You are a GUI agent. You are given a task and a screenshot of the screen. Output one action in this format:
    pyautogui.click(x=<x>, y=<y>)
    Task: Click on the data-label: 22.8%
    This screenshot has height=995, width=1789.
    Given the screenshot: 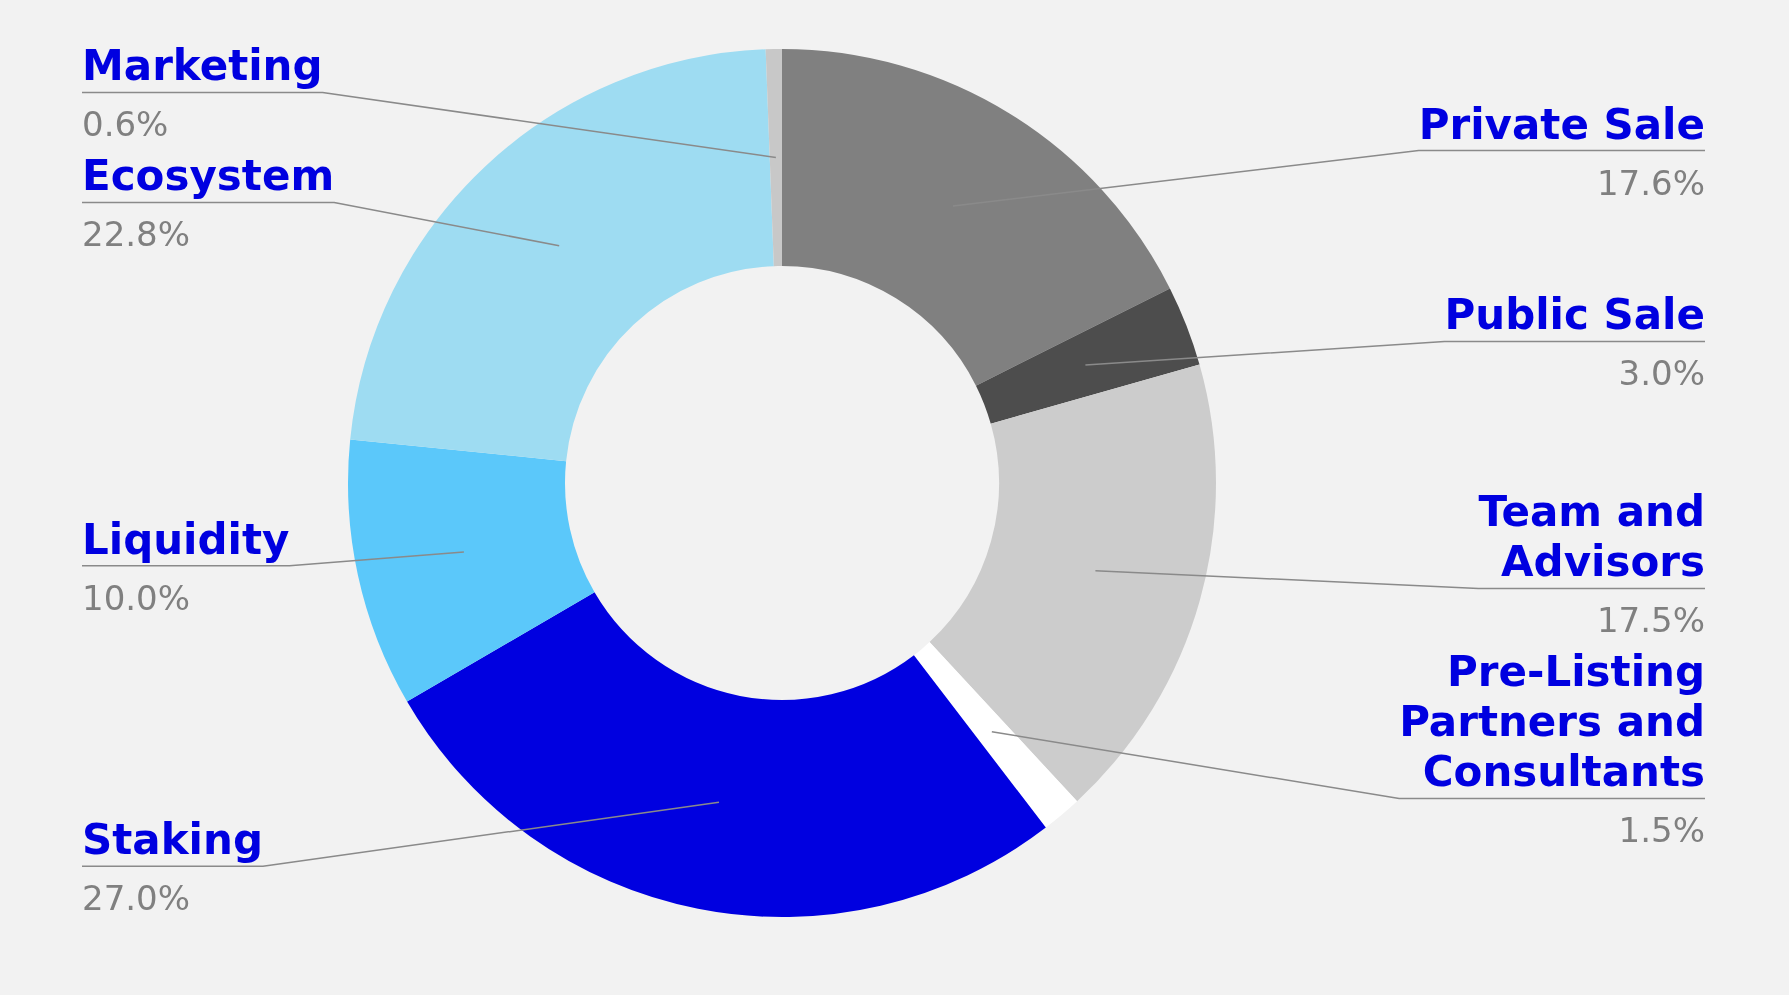 What is the action you would take?
    pyautogui.click(x=136, y=234)
    